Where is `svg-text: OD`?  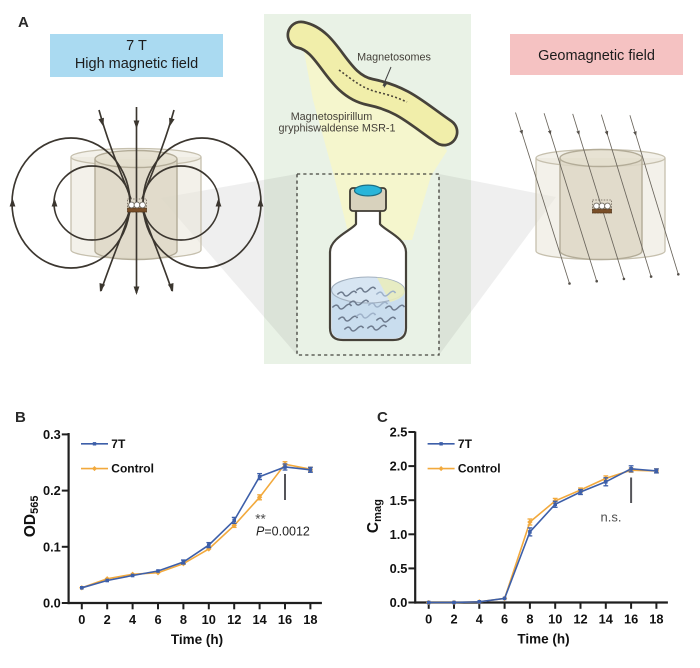
svg-text: OD is located at coordinates (30, 525).